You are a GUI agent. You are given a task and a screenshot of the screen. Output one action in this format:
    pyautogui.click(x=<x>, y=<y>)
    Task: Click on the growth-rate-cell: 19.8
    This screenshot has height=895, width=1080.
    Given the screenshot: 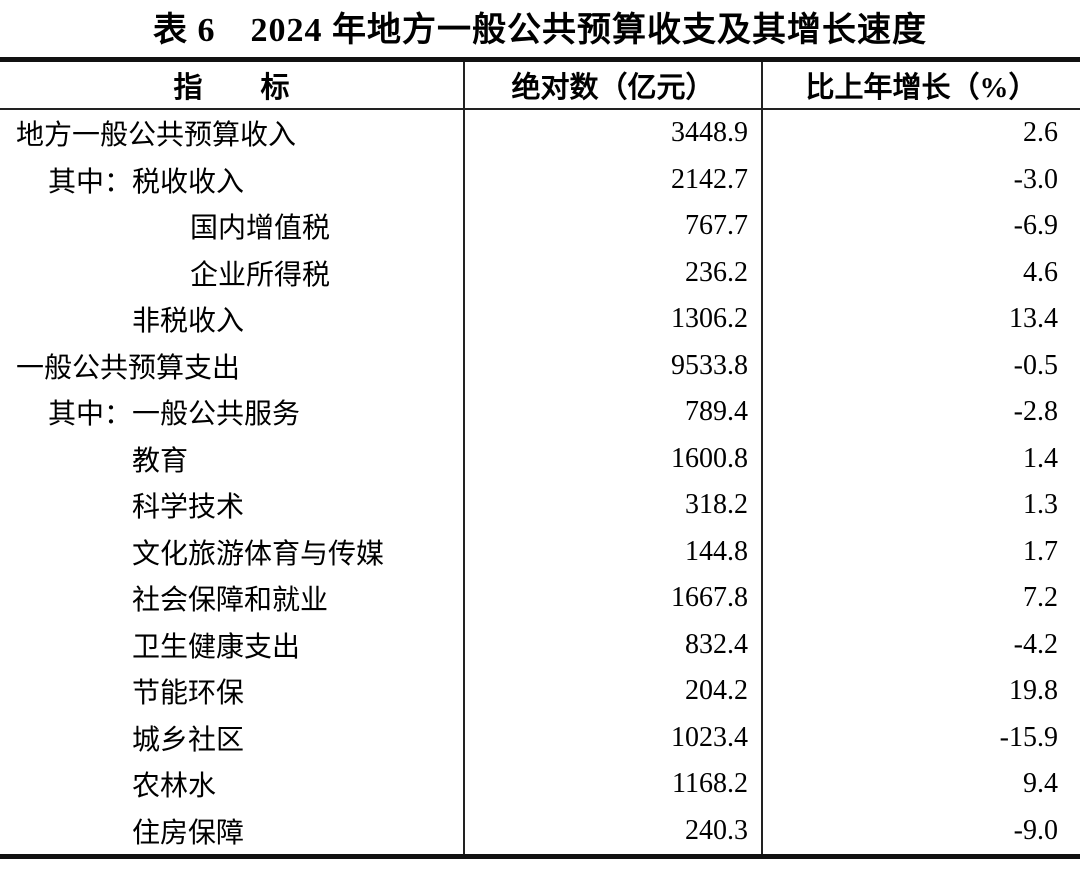 What is the action you would take?
    pyautogui.click(x=1033, y=691)
    